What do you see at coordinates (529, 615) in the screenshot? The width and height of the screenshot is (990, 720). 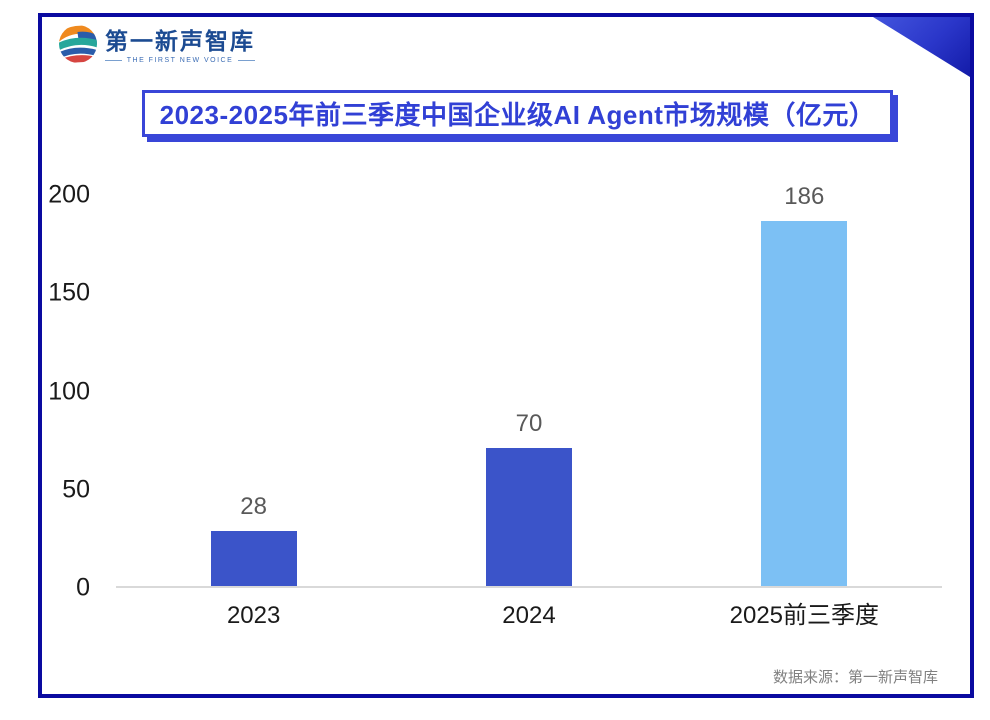 I see `x-axis-label: 2024` at bounding box center [529, 615].